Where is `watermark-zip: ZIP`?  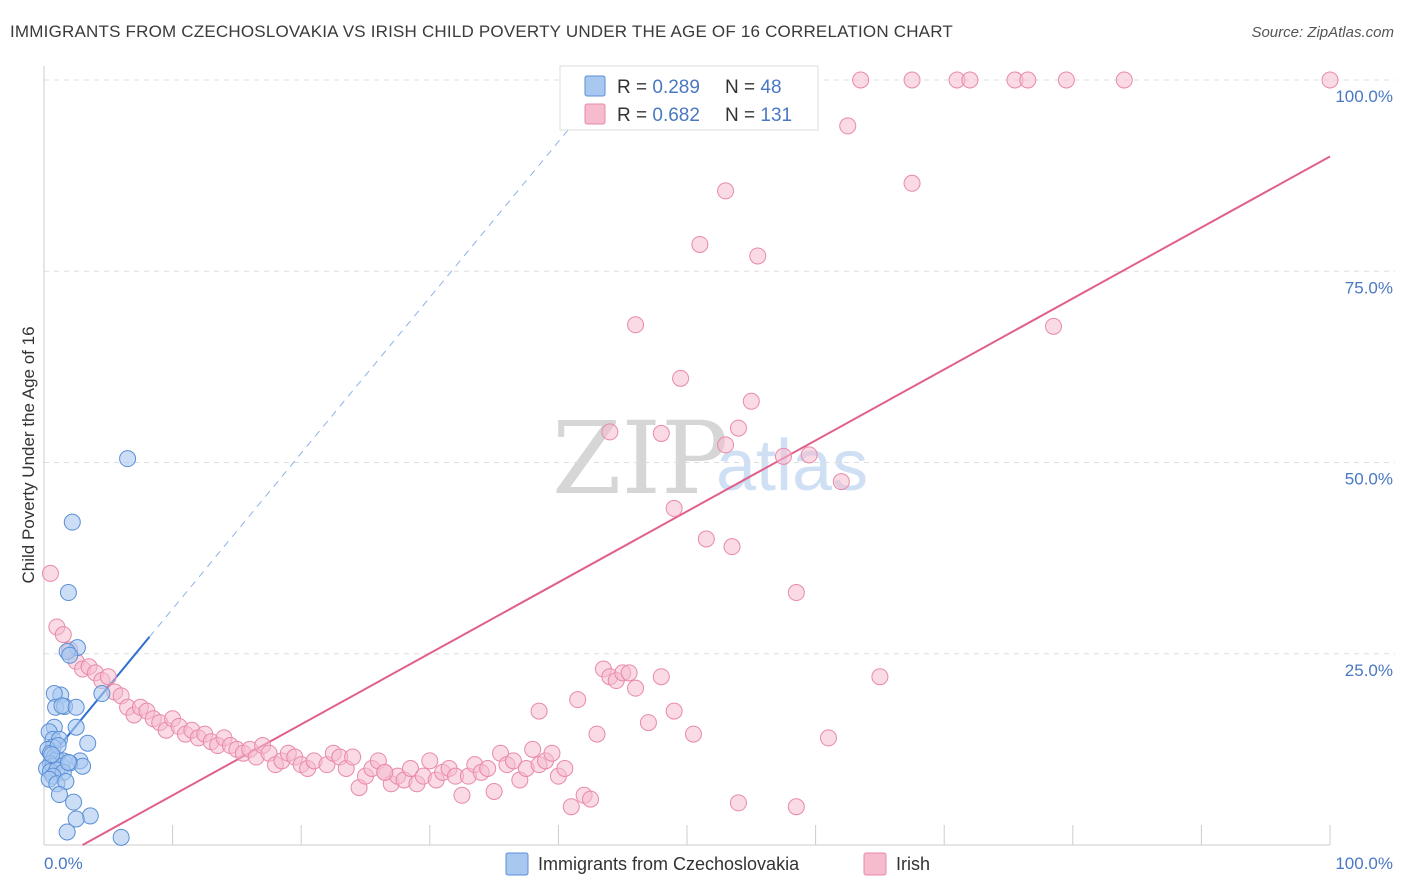
watermark-zip: ZIP is located at coordinates (640, 458).